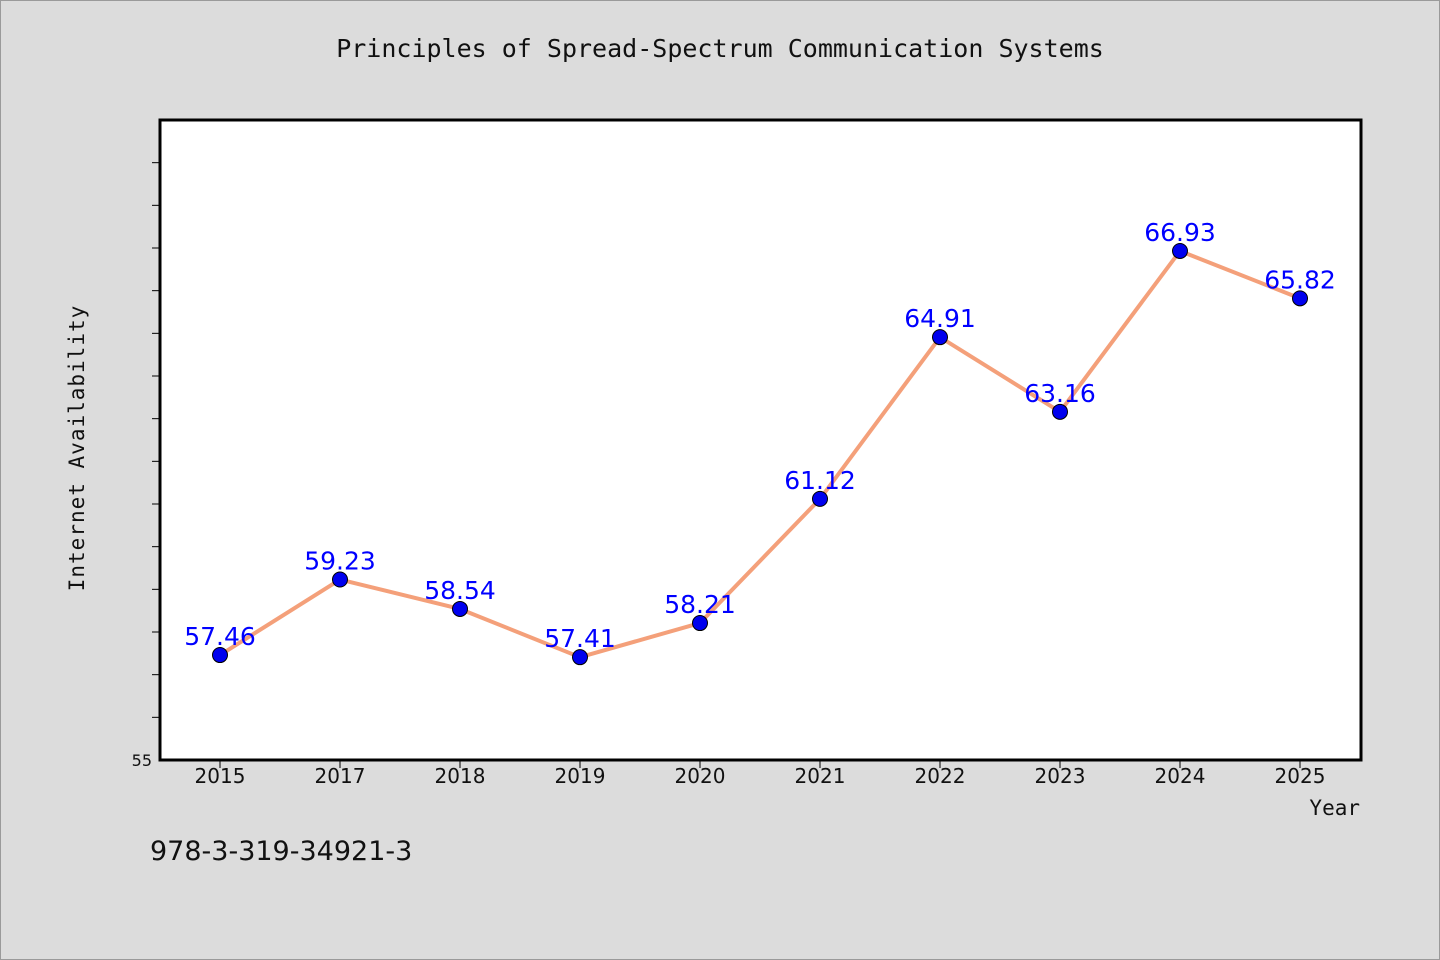 Image resolution: width=1440 pixels, height=960 pixels. I want to click on data-label: 59.23, so click(340, 561).